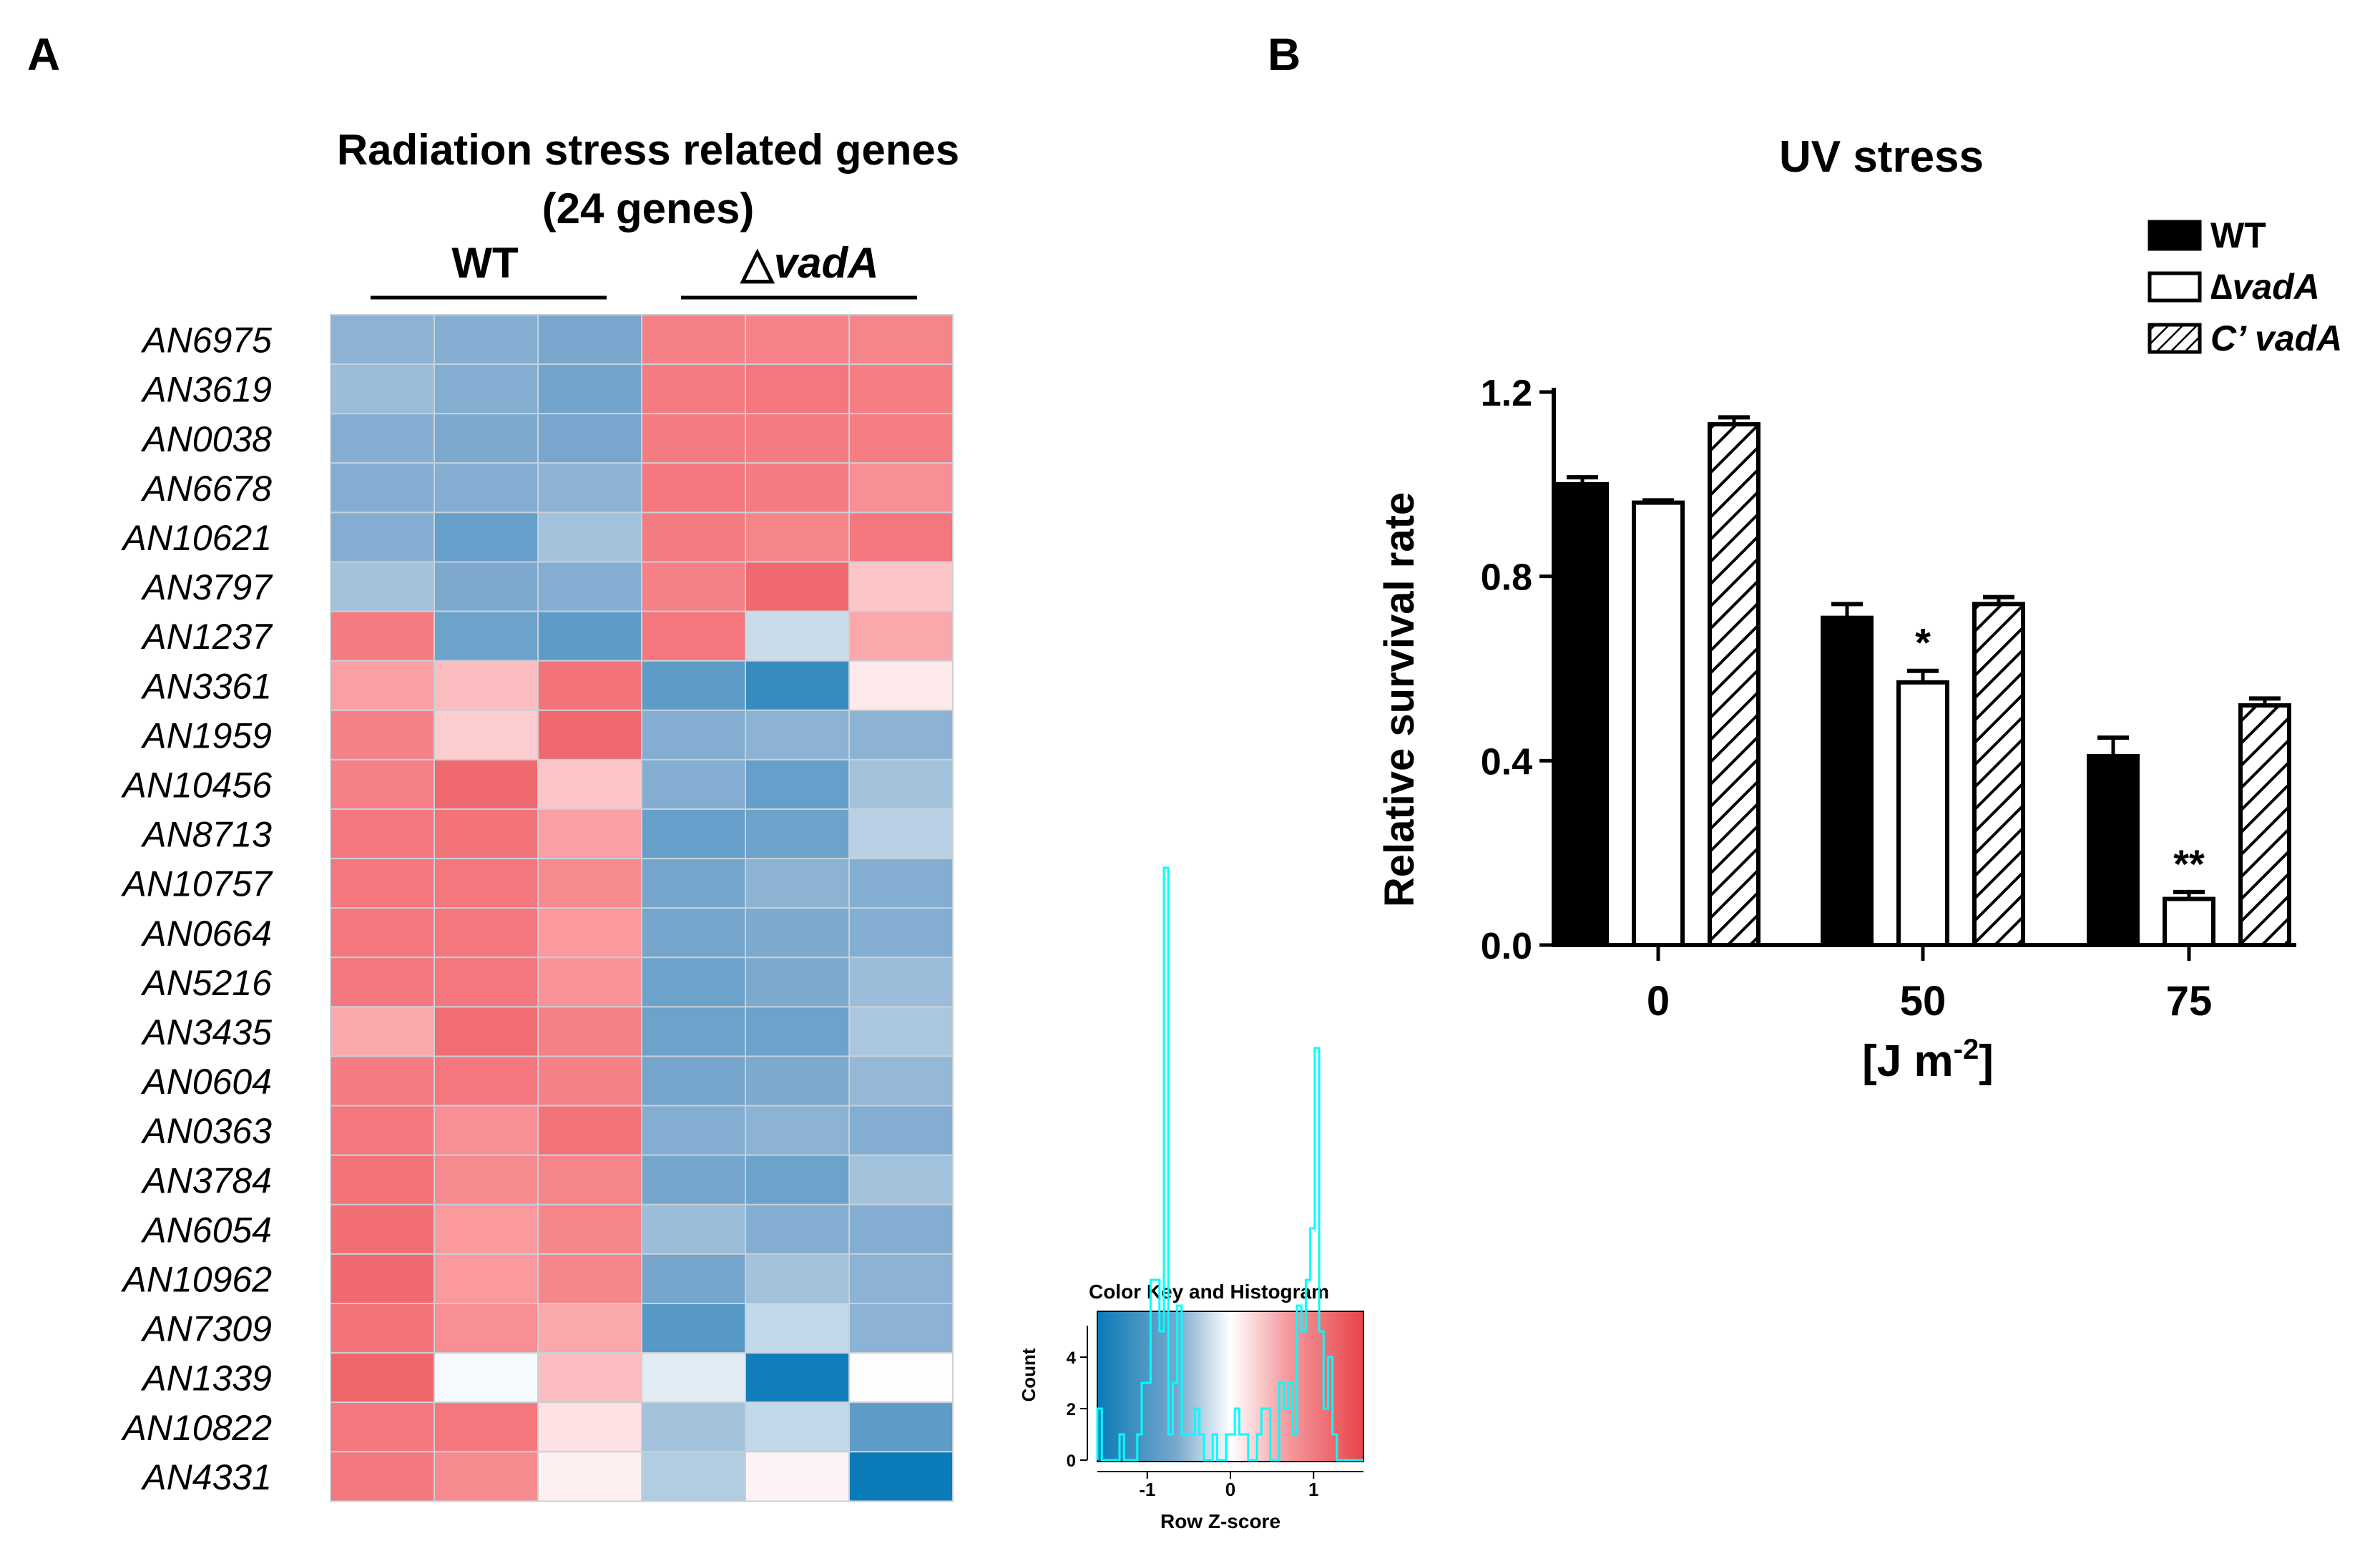 The height and width of the screenshot is (1561, 2380). I want to click on heatmap-row-label: AN10621, so click(197, 538).